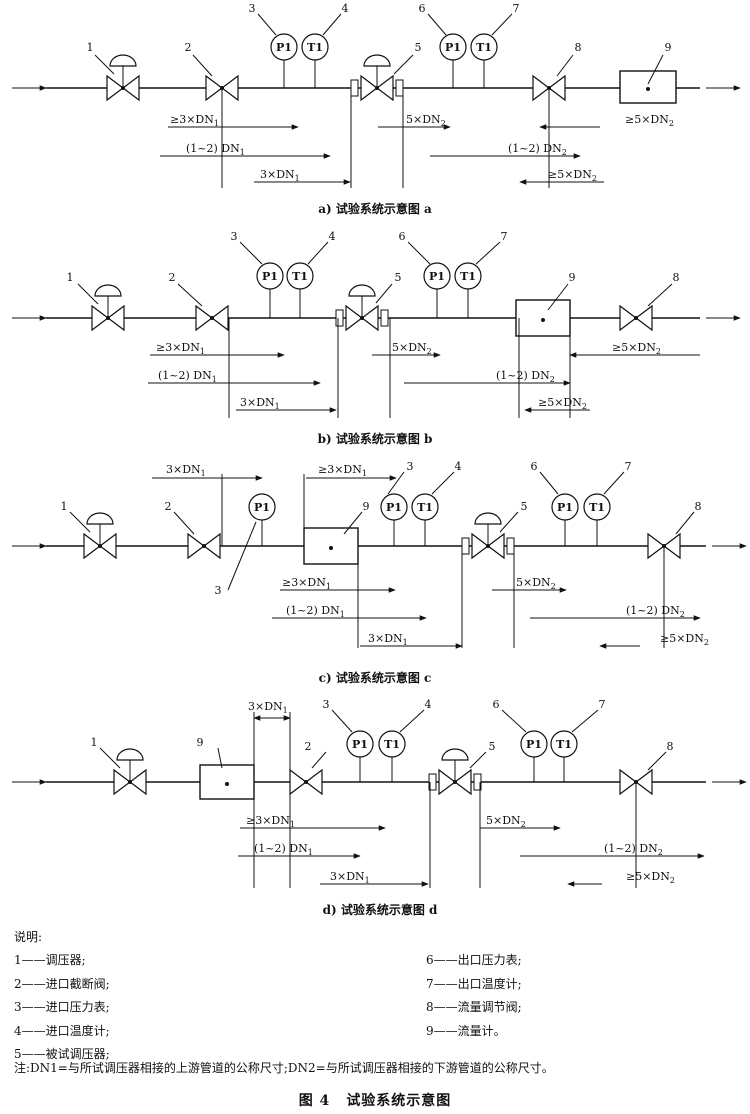 This screenshot has height=1114, width=750. Describe the element at coordinates (380, 909) in the screenshot. I see `diagram-caption: d) 试验系统示意图 d` at that location.